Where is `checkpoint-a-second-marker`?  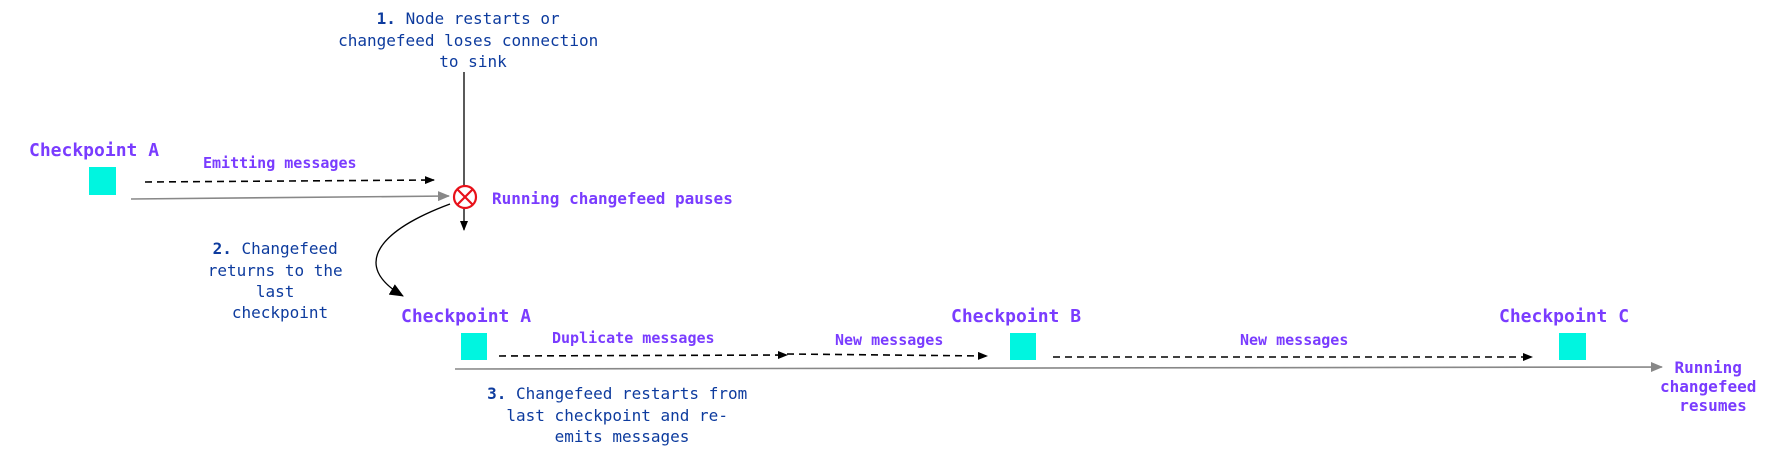 checkpoint-a-second-marker is located at coordinates (474, 346).